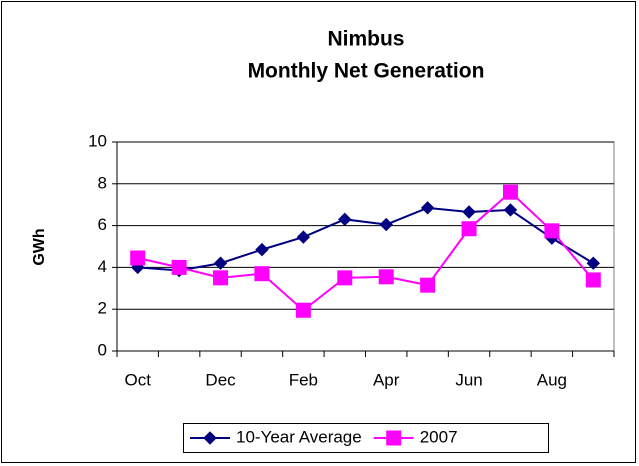 The width and height of the screenshot is (639, 466). Describe the element at coordinates (97, 140) in the screenshot. I see `y-tick-label: 10` at that location.